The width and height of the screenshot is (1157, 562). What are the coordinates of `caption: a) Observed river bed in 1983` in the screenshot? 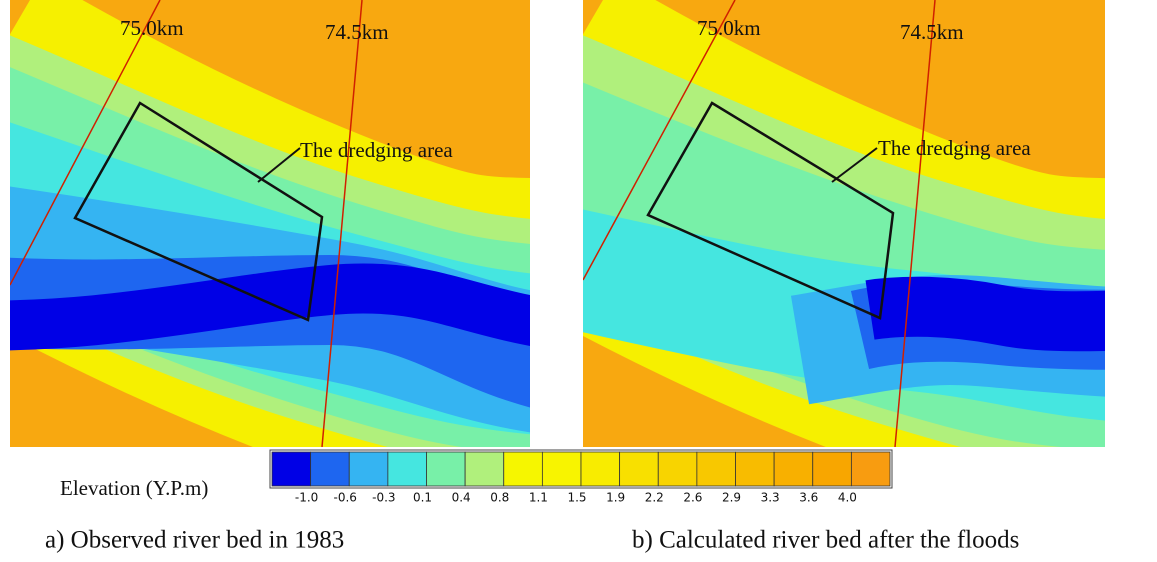 It's located at (194, 540).